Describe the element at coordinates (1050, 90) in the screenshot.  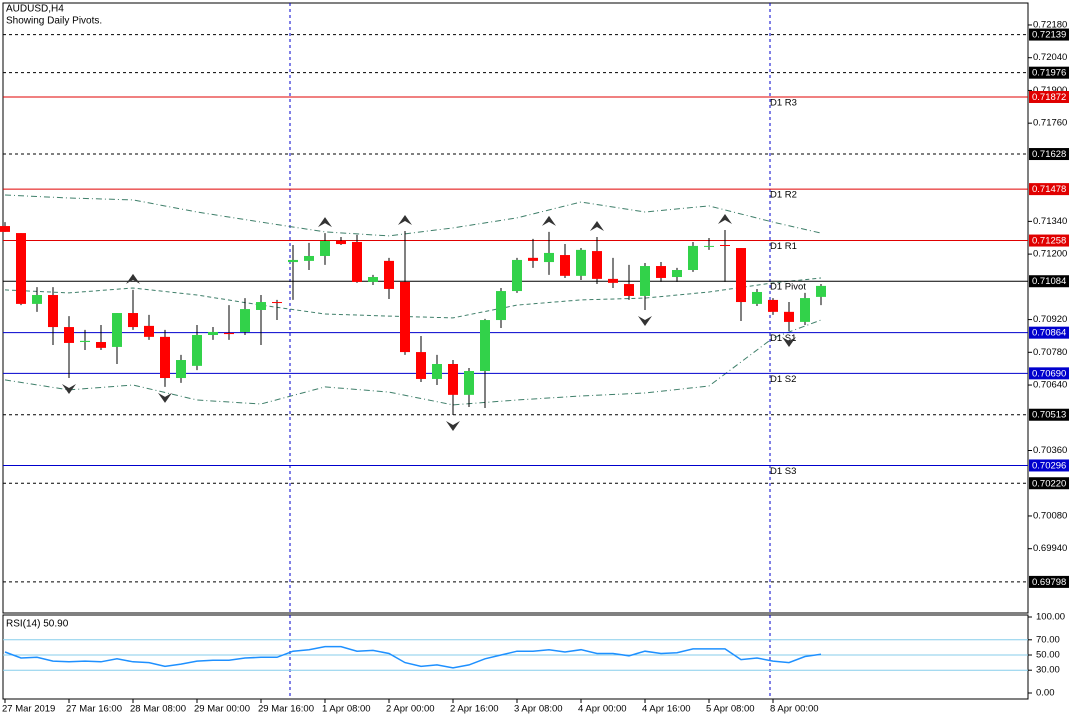
I see `y-tick-label: 0.71900` at that location.